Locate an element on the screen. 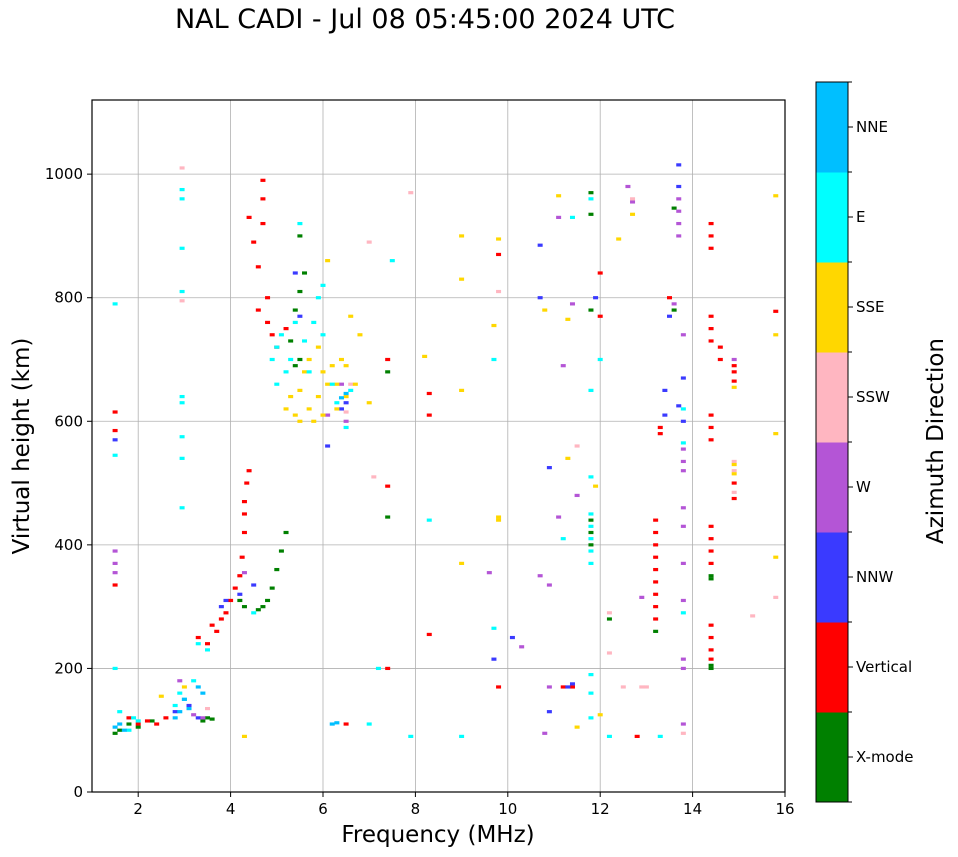 The image size is (958, 857). x-tick-label: 16 is located at coordinates (784, 809).